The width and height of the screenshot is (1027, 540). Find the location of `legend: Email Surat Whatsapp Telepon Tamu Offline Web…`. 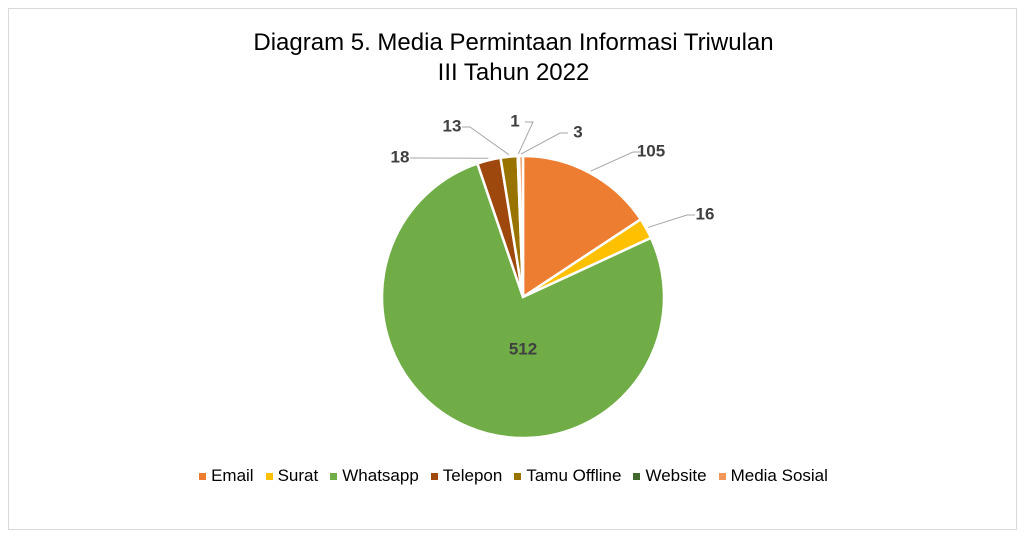

legend: Email Surat Whatsapp Telepon Tamu Offline Web… is located at coordinates (513, 476).